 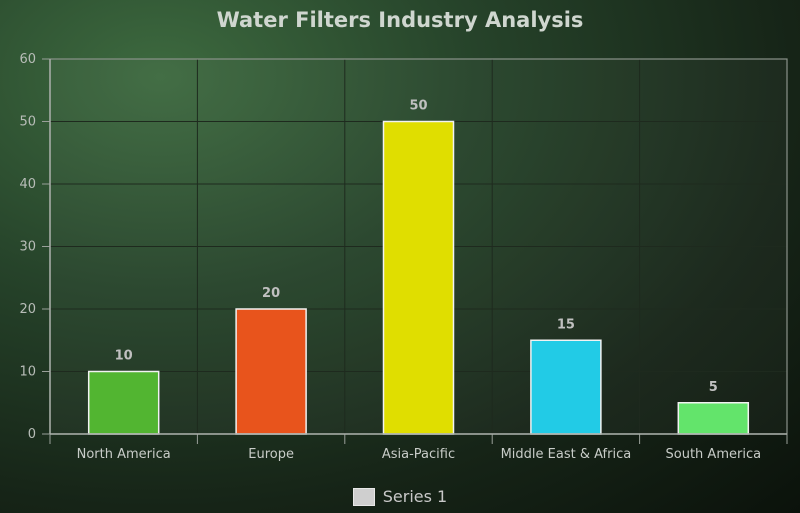 I want to click on legend: Series 1, so click(x=400, y=496).